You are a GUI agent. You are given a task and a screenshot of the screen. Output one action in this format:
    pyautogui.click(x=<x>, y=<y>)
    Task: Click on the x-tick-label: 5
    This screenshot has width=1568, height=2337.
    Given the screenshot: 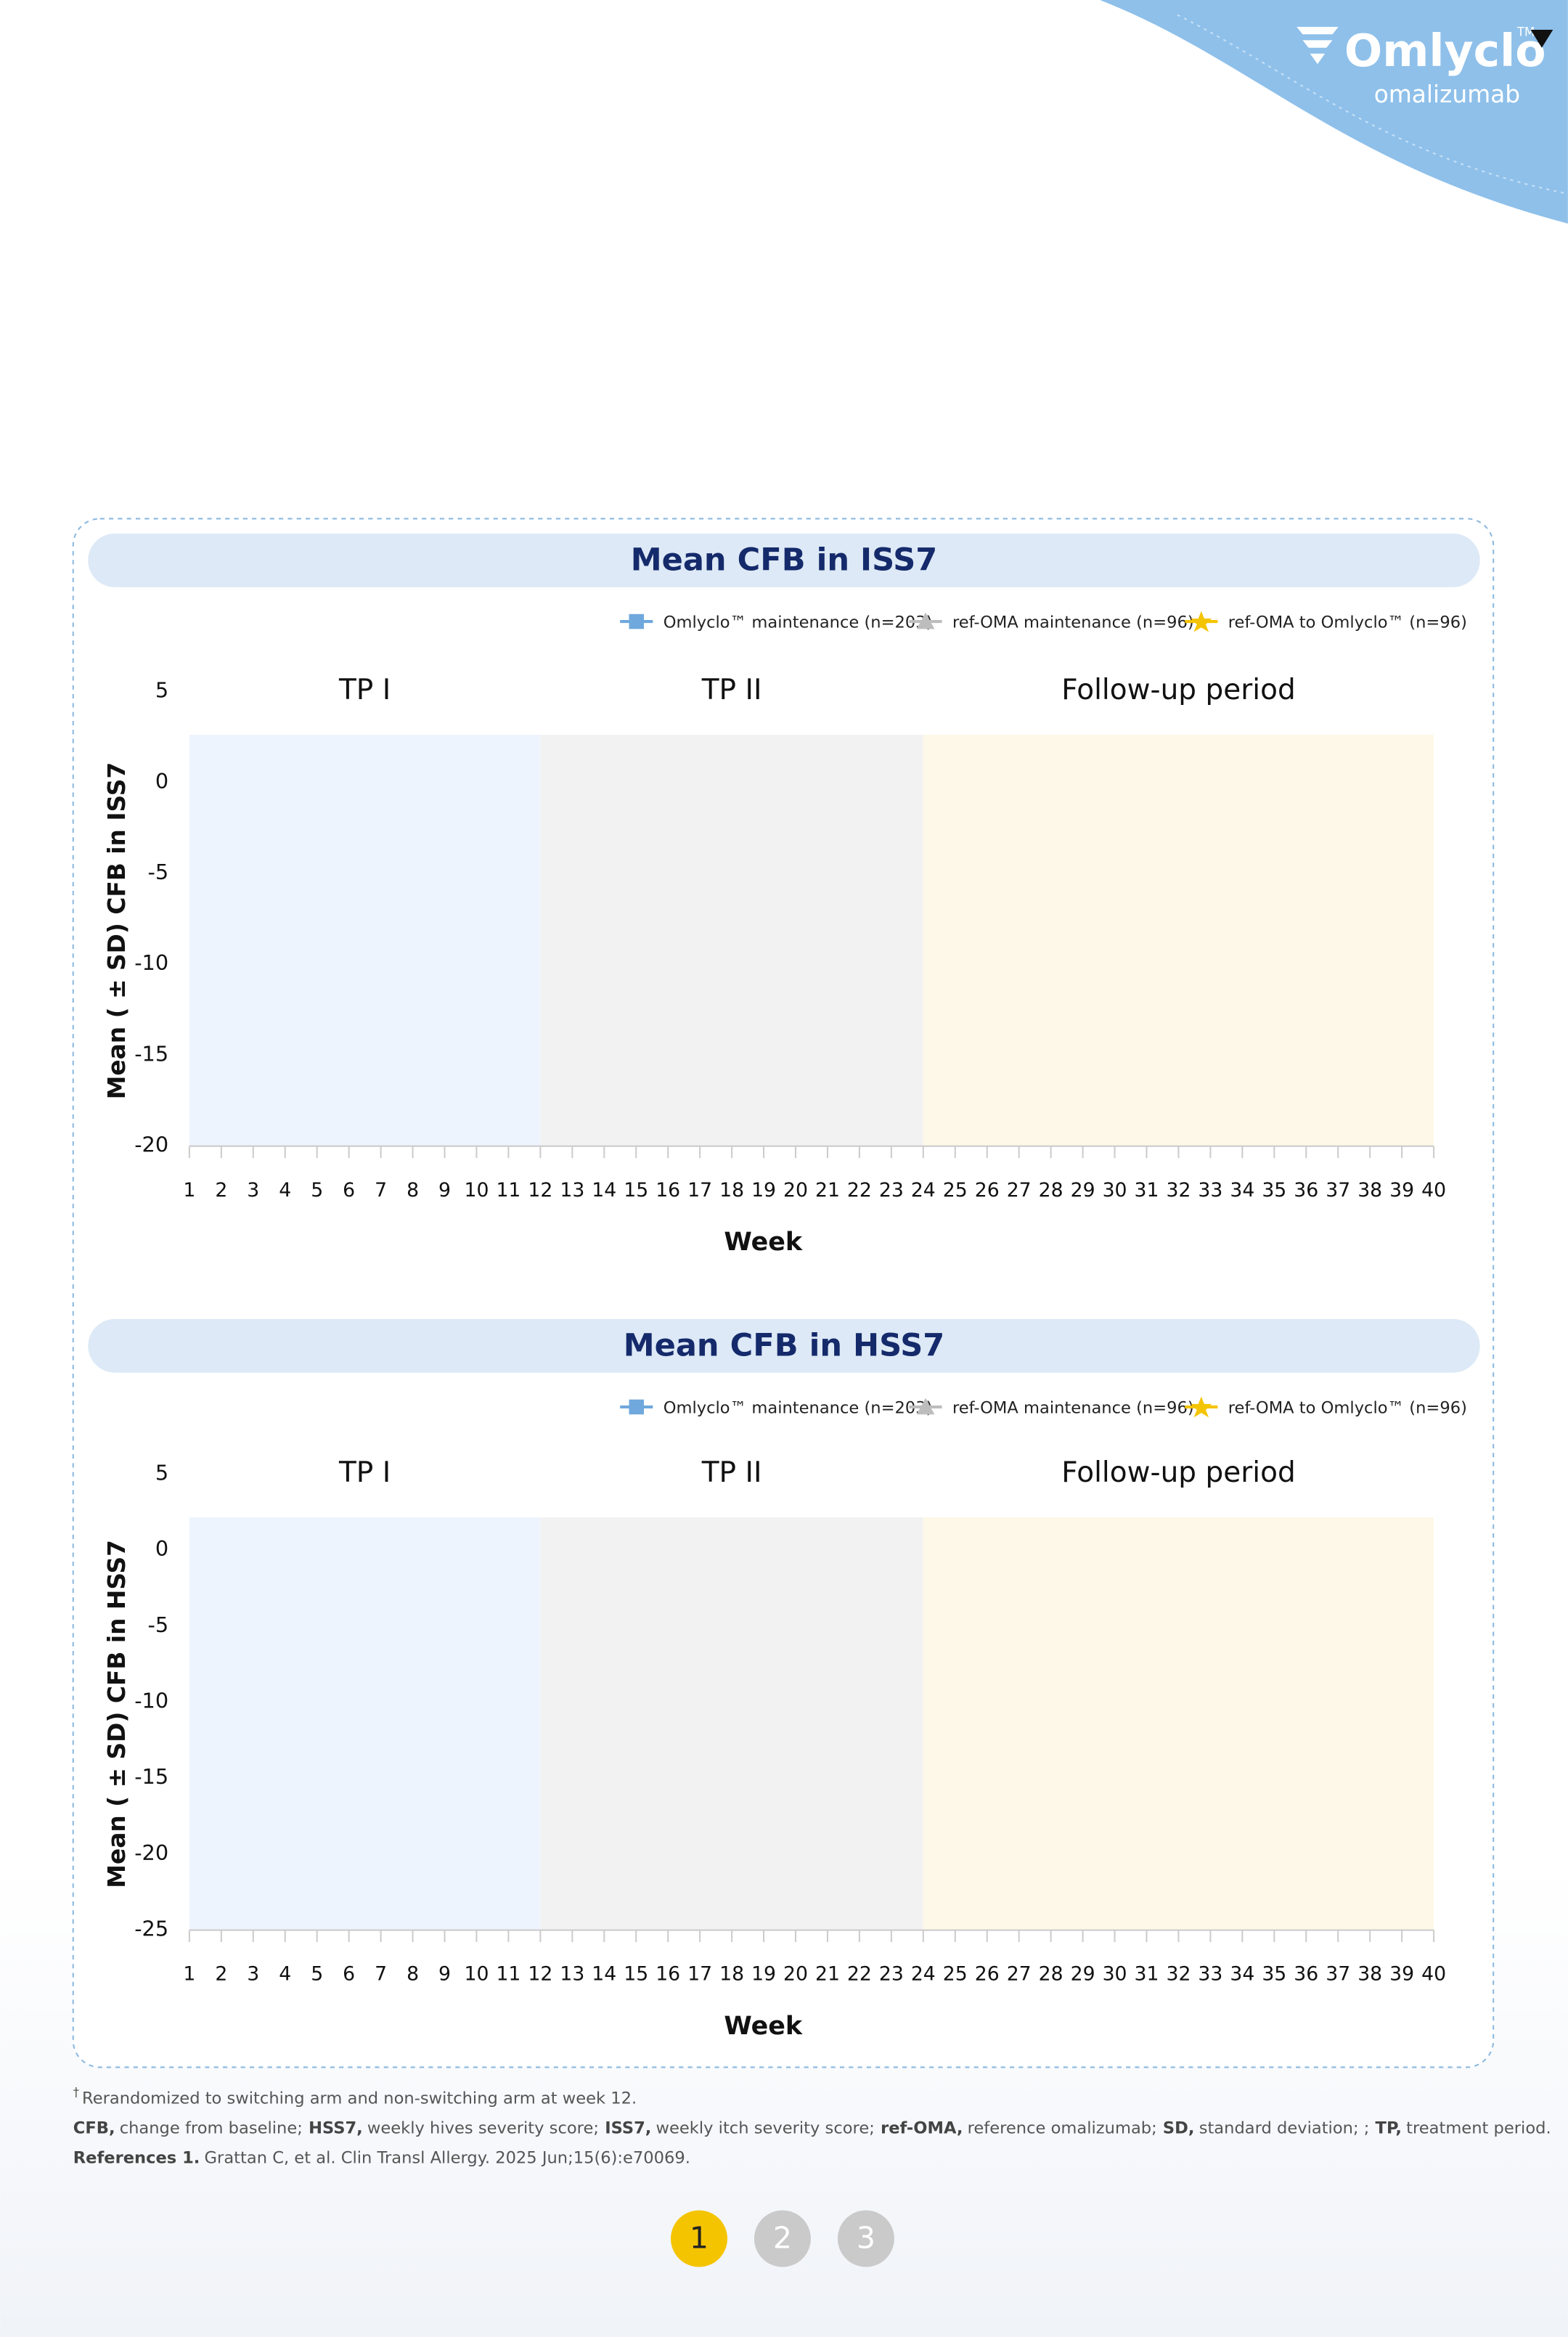 What is the action you would take?
    pyautogui.click(x=317, y=1974)
    